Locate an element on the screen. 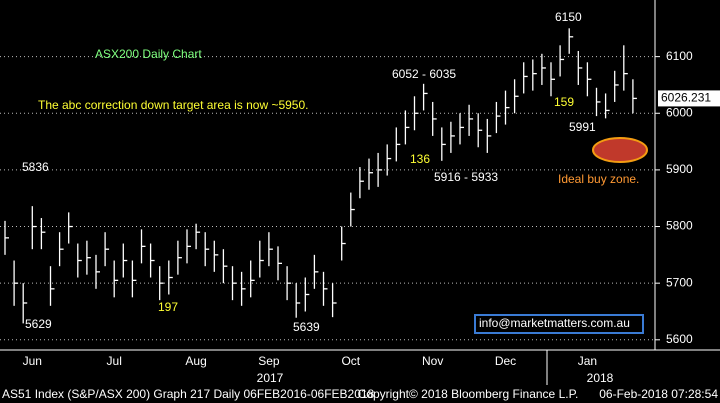 This screenshot has height=403, width=720. annotation: 6052 - 6035 is located at coordinates (424, 74).